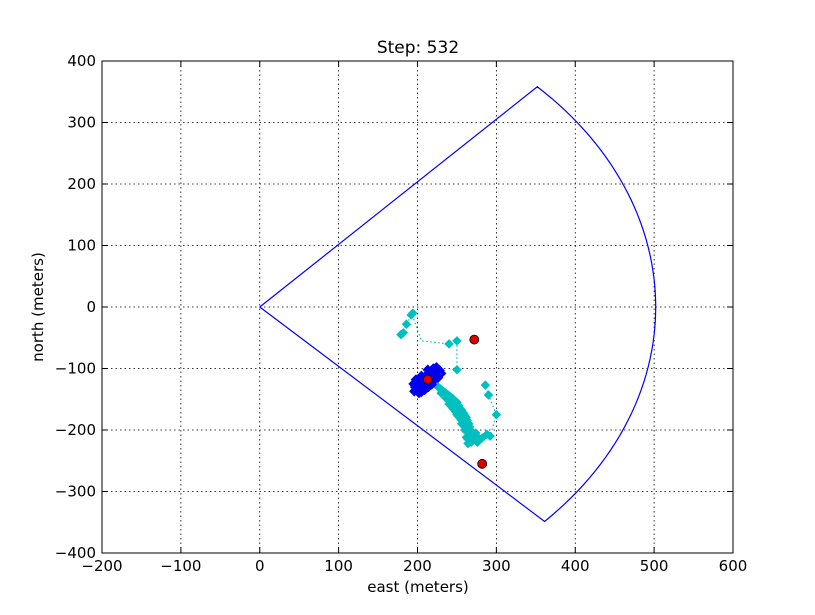  What do you see at coordinates (180, 566) in the screenshot?
I see `x-tick-label: −100` at bounding box center [180, 566].